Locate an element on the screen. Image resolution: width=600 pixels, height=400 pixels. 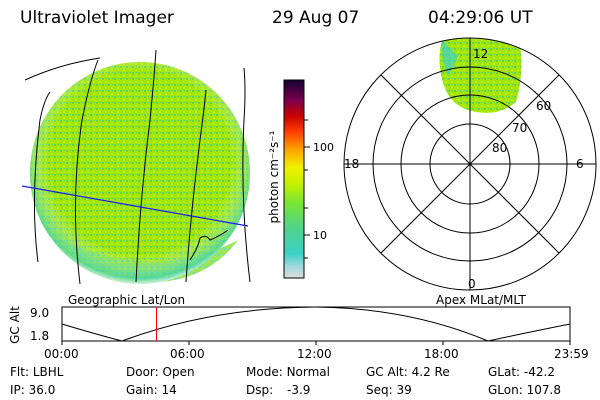
colorbar-tick-100: 100 is located at coordinates (323, 147).